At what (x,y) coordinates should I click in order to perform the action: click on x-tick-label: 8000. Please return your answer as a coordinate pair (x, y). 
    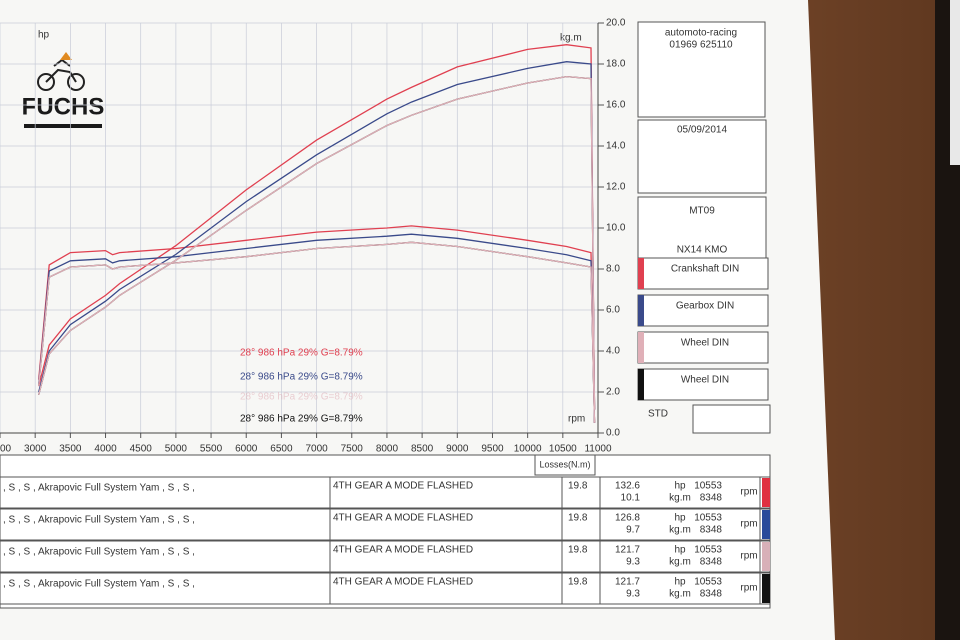
    Looking at the image, I should click on (387, 449).